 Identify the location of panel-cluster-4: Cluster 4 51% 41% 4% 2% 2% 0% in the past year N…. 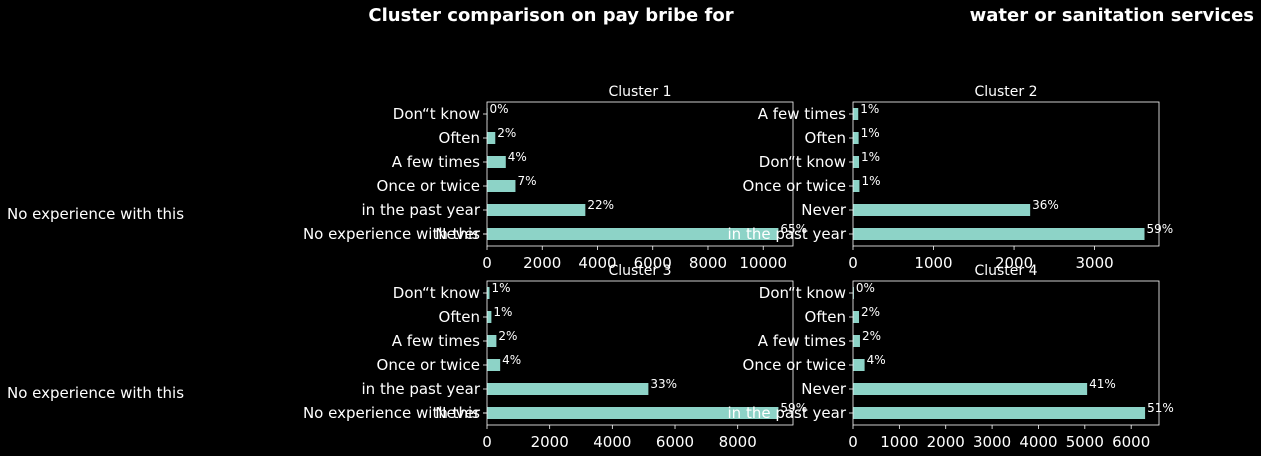
(951, 357).